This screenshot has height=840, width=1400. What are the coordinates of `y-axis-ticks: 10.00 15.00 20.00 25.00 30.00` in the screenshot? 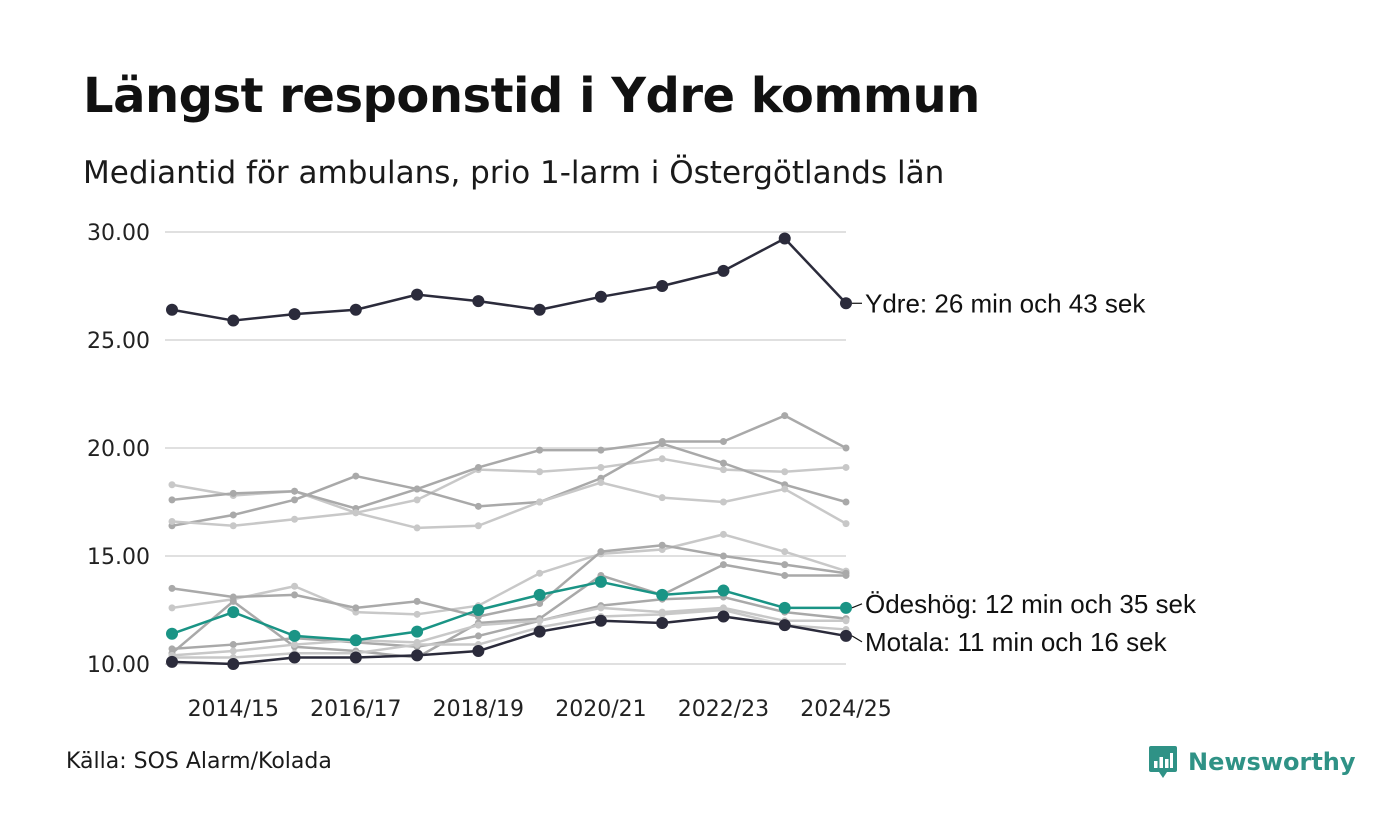 It's located at (118, 449).